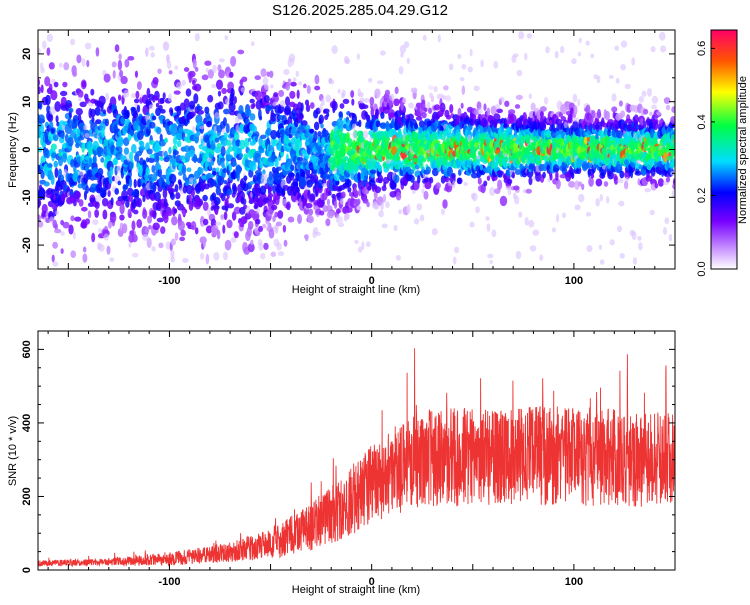 The image size is (750, 605). Describe the element at coordinates (356, 290) in the screenshot. I see `spectrogram-xlabel: Height of straight line (km)` at that location.